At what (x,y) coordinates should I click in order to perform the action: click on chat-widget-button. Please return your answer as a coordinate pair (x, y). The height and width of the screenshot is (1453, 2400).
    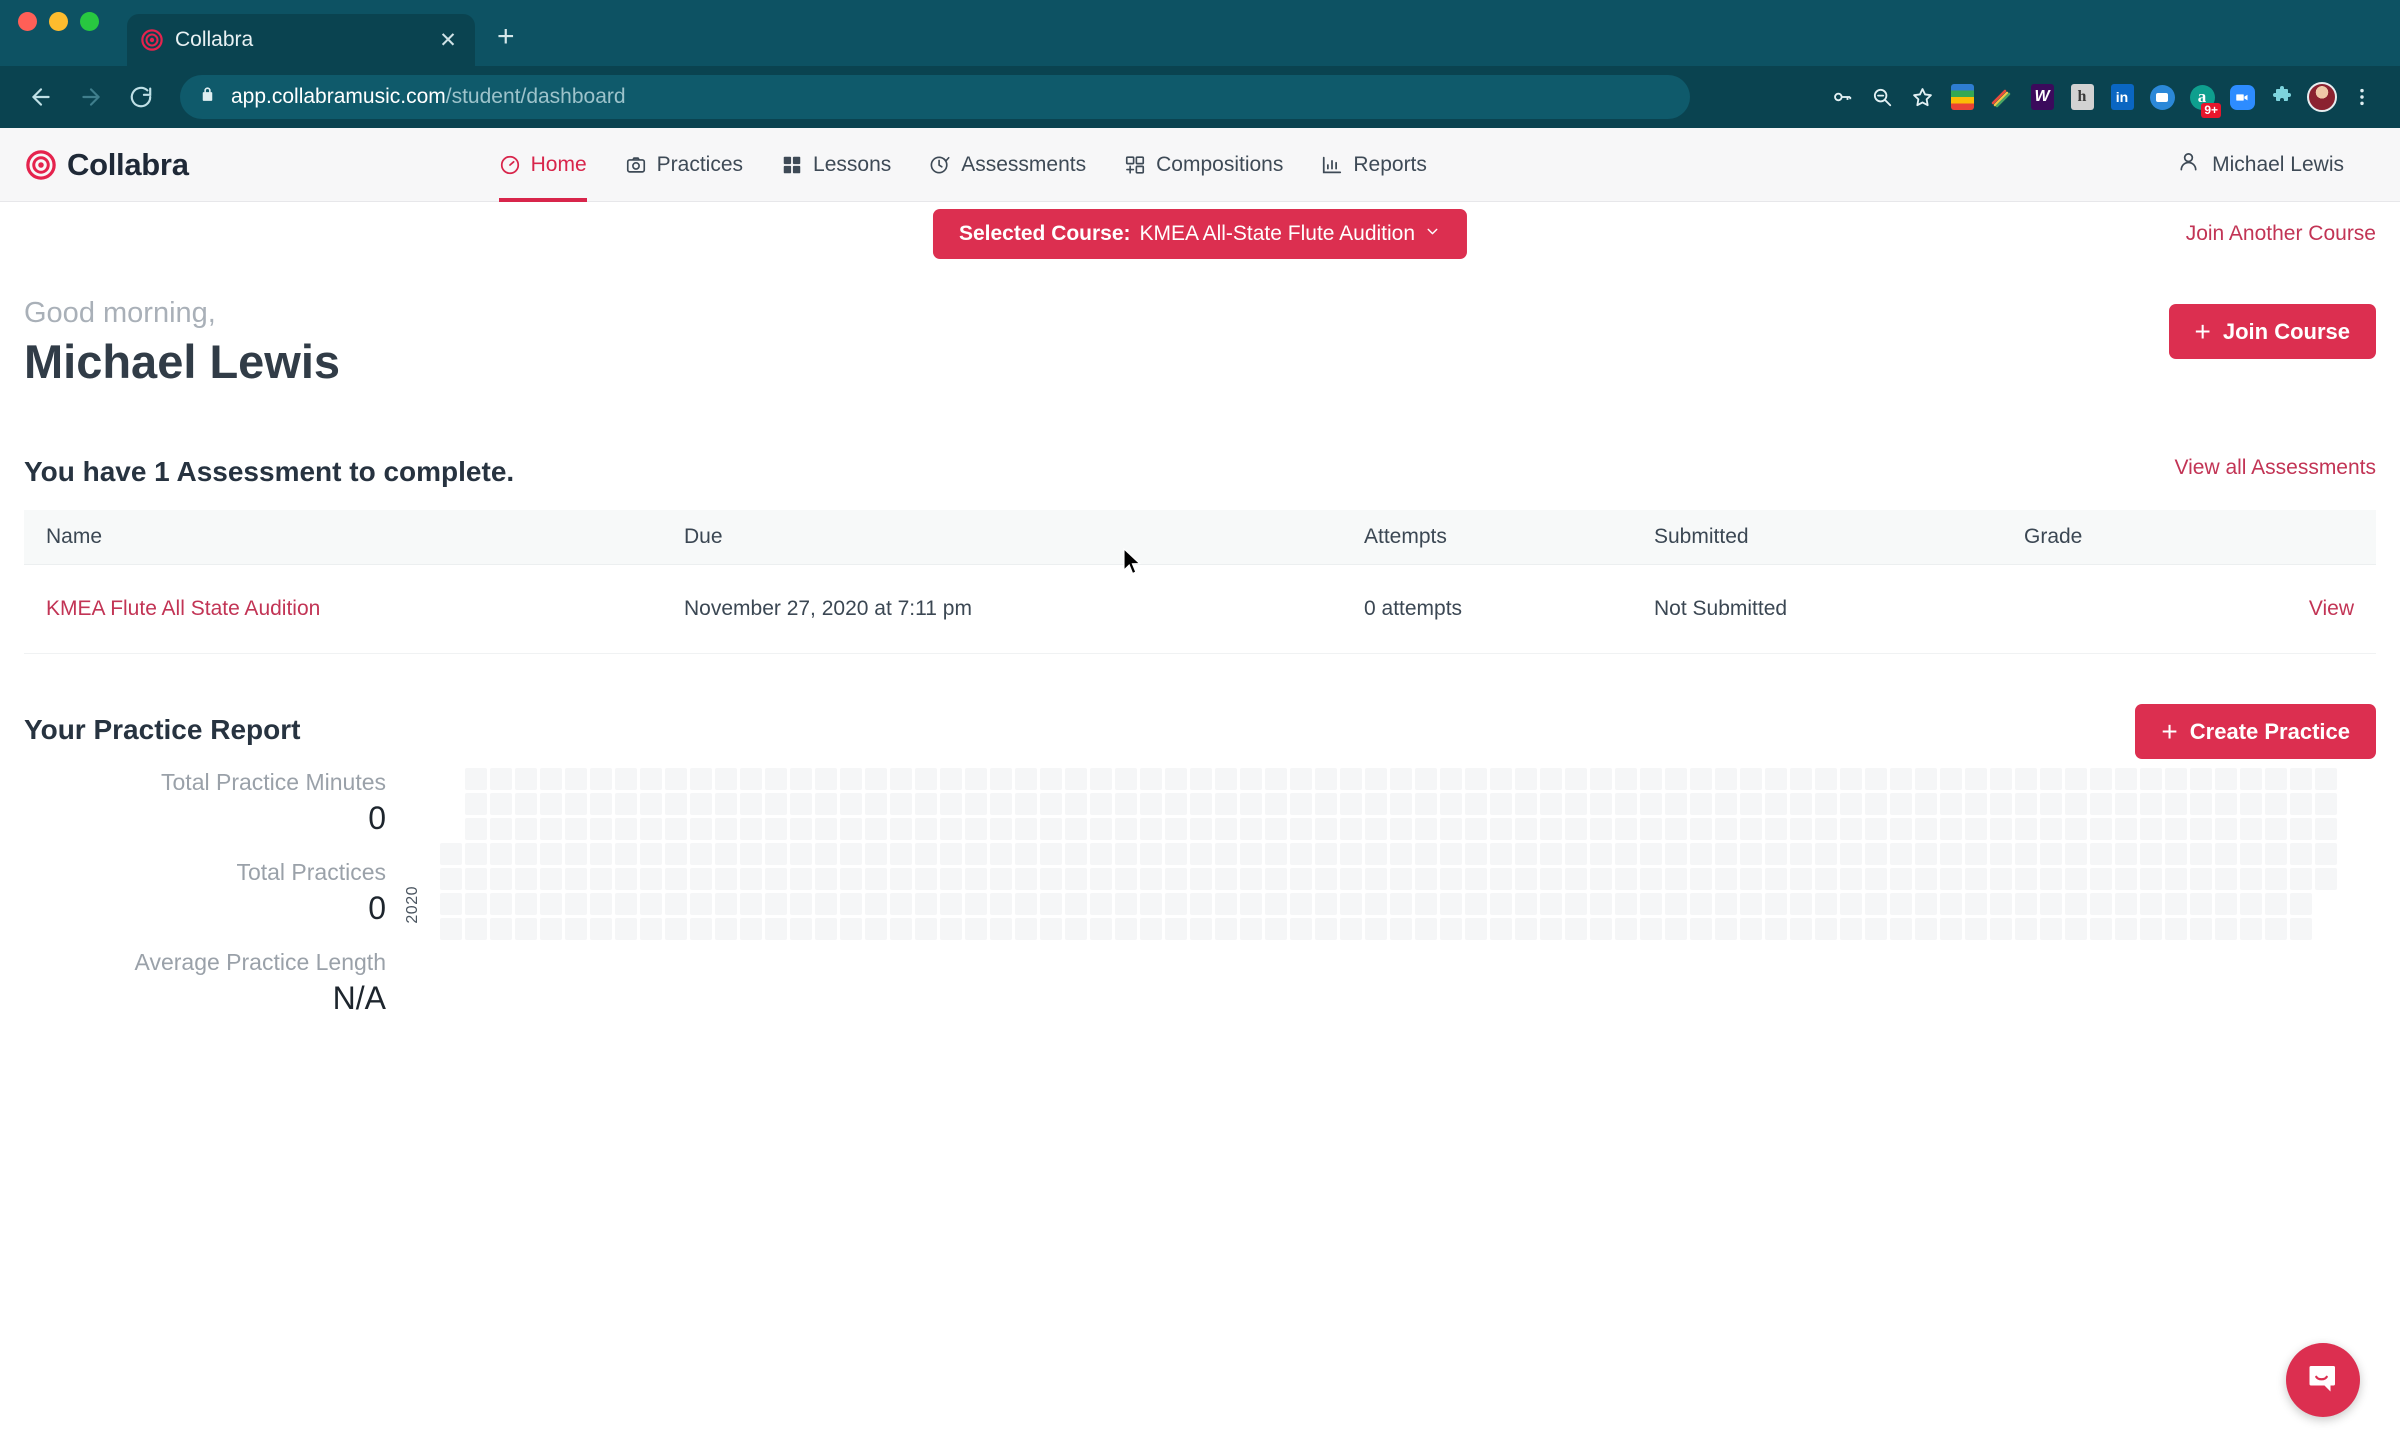
    Looking at the image, I should click on (2323, 1380).